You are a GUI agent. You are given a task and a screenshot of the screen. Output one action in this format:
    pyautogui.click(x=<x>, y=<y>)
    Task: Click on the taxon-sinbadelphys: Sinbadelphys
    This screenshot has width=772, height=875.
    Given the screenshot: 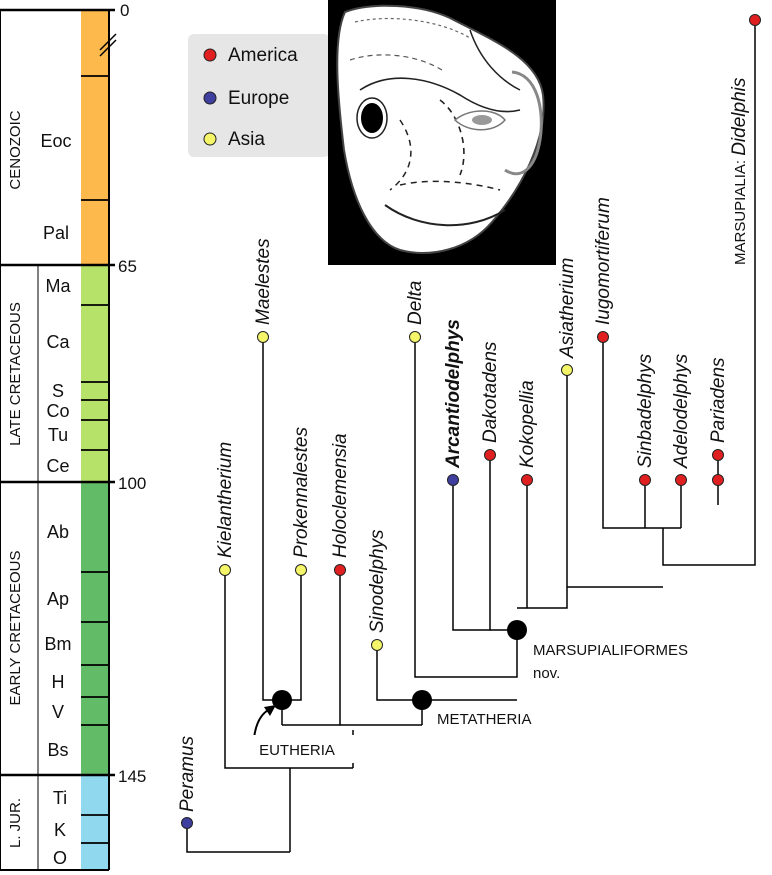 What is the action you would take?
    pyautogui.click(x=645, y=410)
    